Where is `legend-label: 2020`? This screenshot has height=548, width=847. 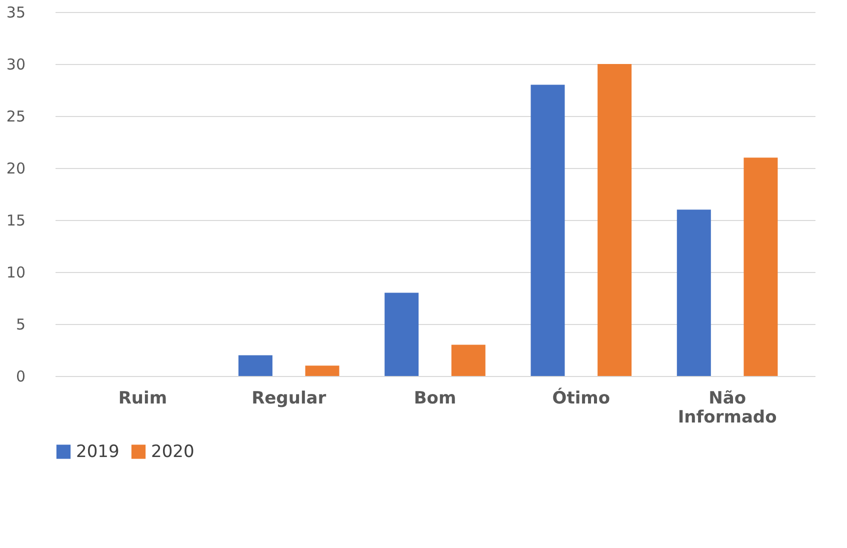 legend-label: 2020 is located at coordinates (172, 452).